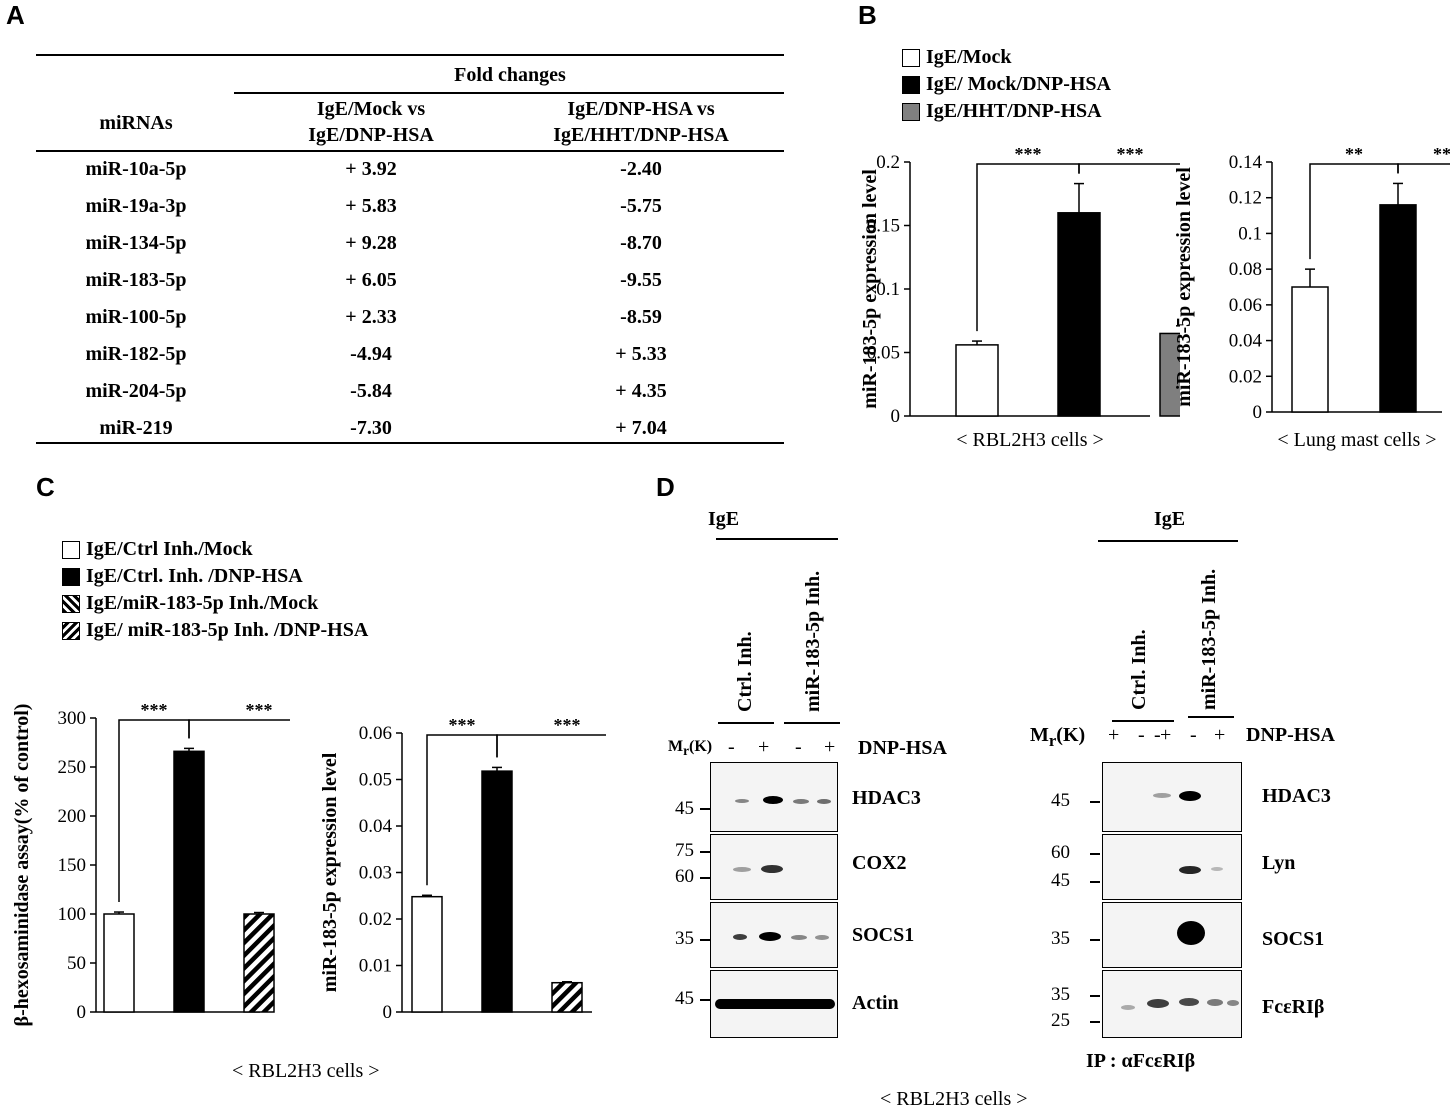 This screenshot has height=1117, width=1450. What do you see at coordinates (371, 109) in the screenshot?
I see `col1-header-line1: IgE/Mock vs` at bounding box center [371, 109].